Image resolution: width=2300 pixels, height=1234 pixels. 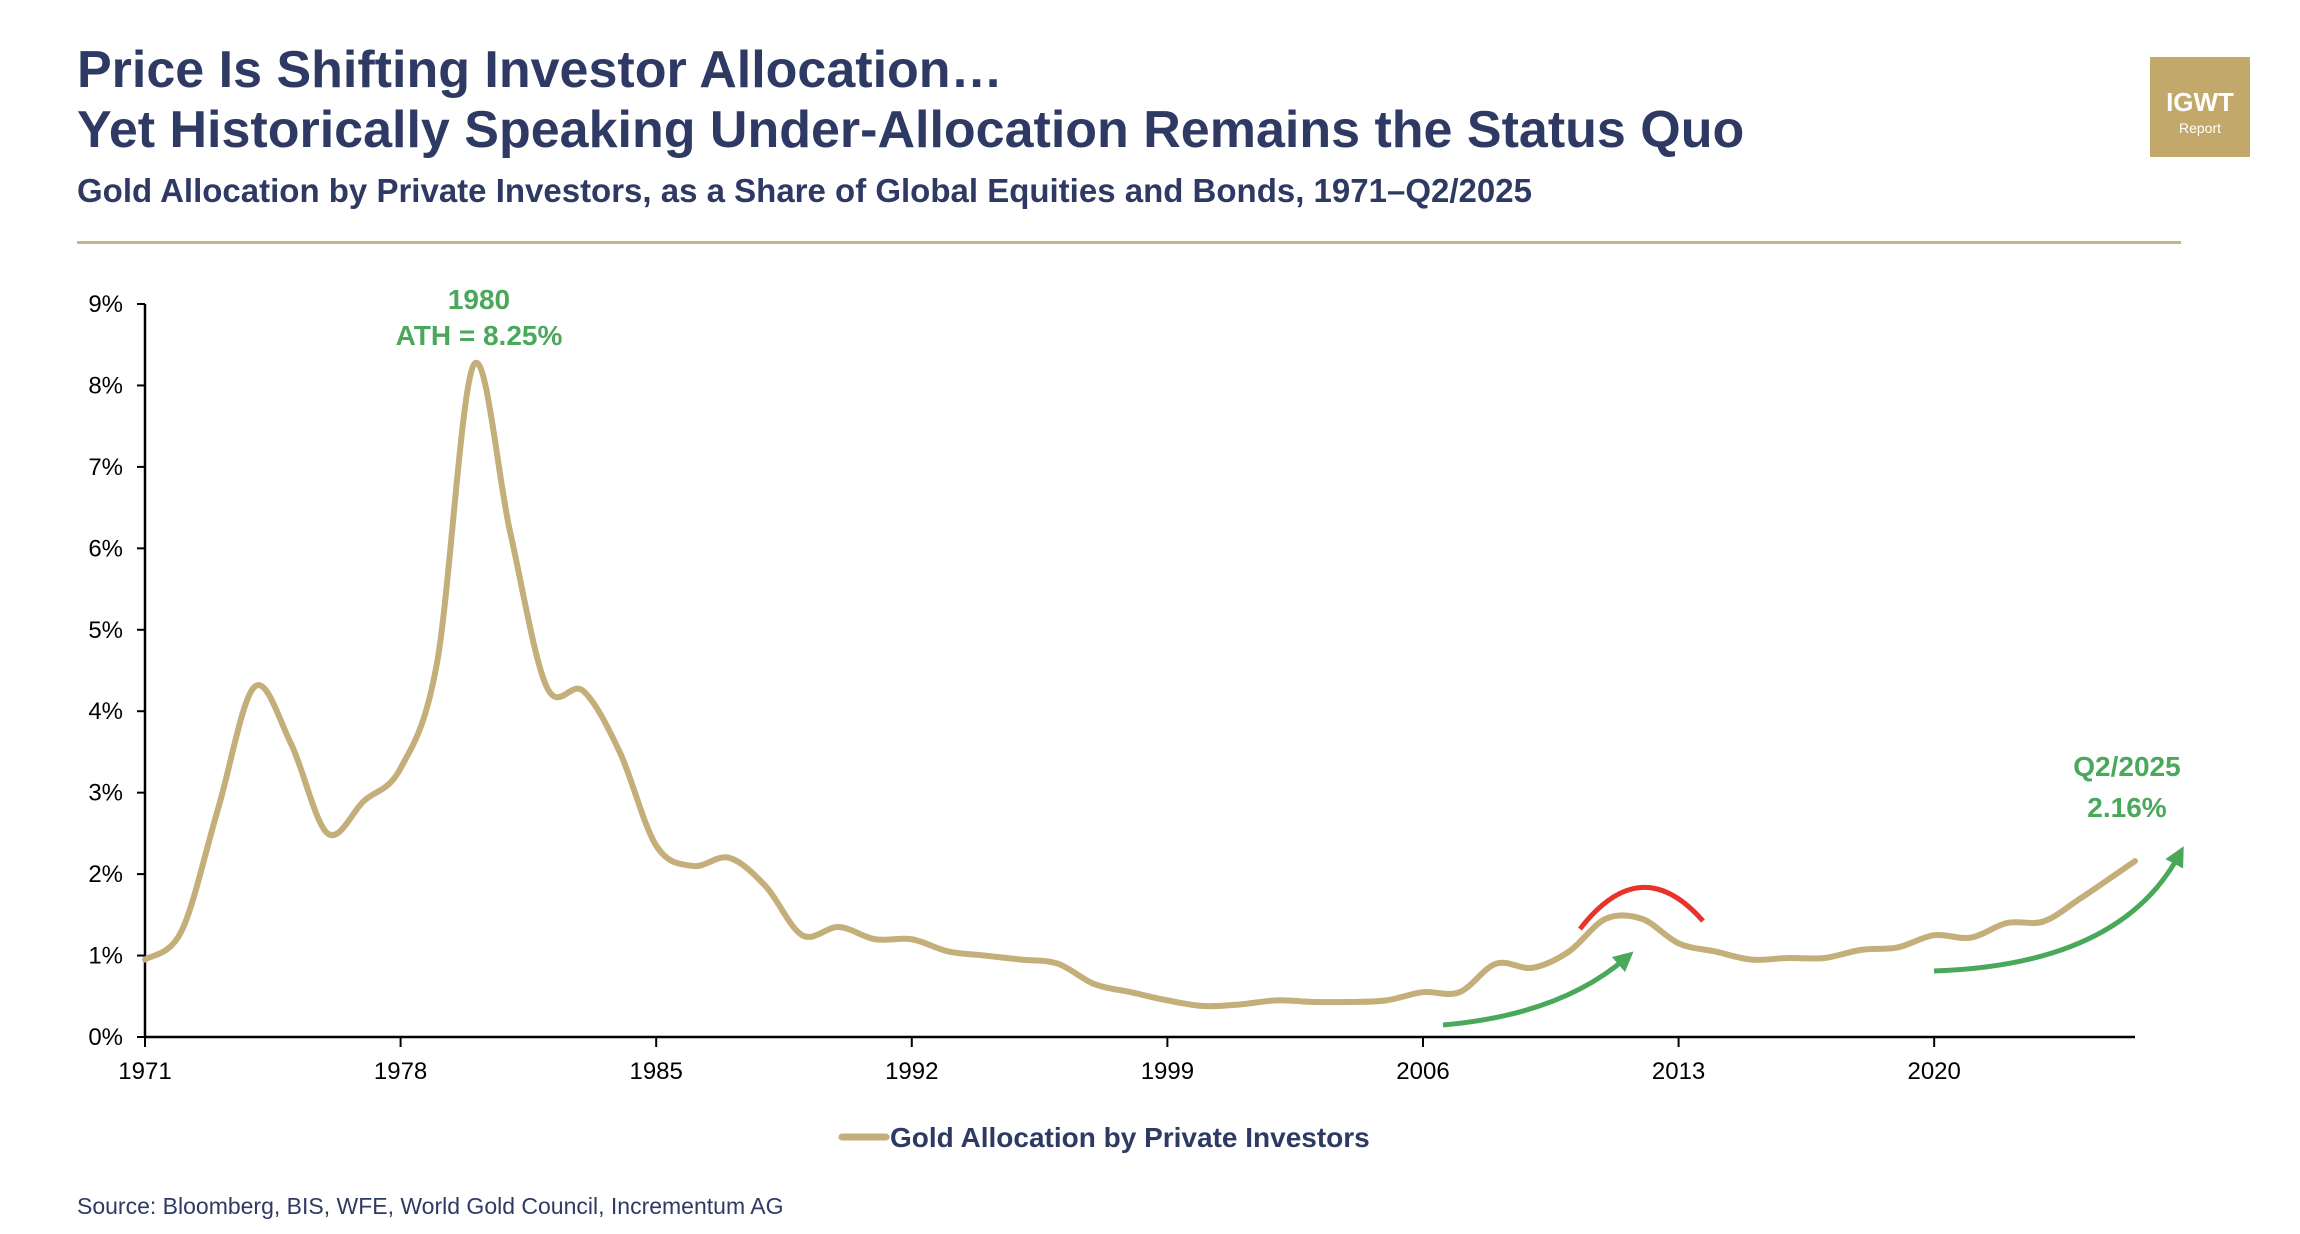 I want to click on latest-annotation-value: 2.16%, so click(x=2126, y=807).